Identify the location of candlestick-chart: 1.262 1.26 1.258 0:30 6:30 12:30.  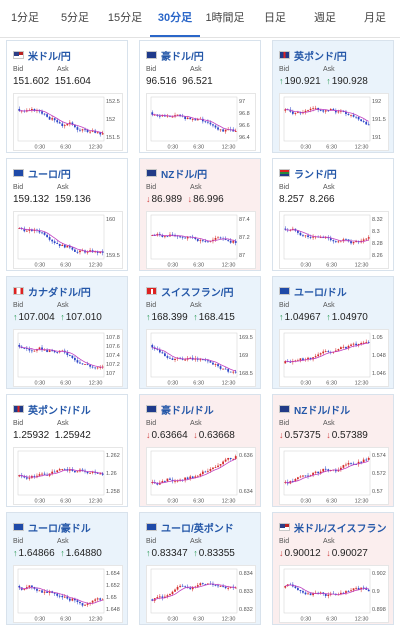
(68, 477).